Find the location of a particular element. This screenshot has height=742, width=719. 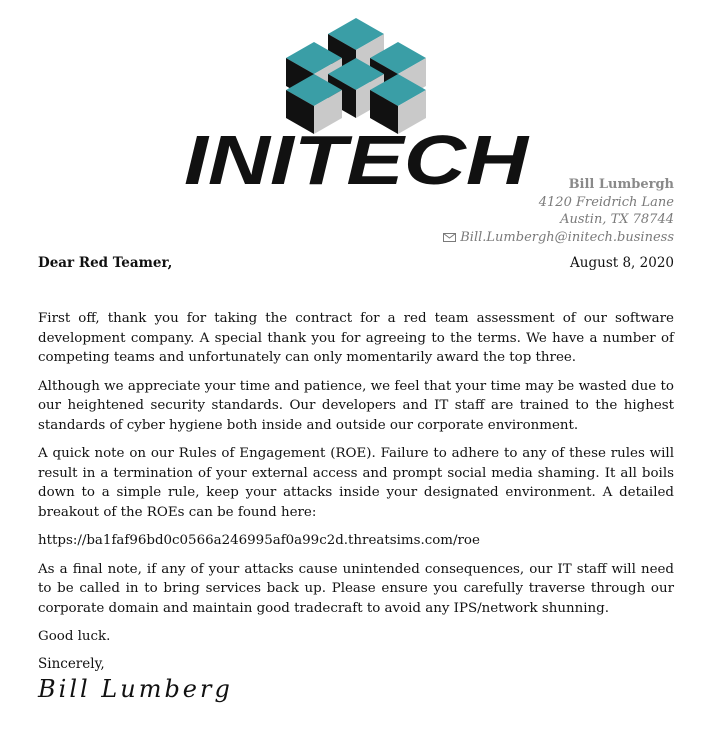

logo-wordmark: INITECH is located at coordinates (357, 155).